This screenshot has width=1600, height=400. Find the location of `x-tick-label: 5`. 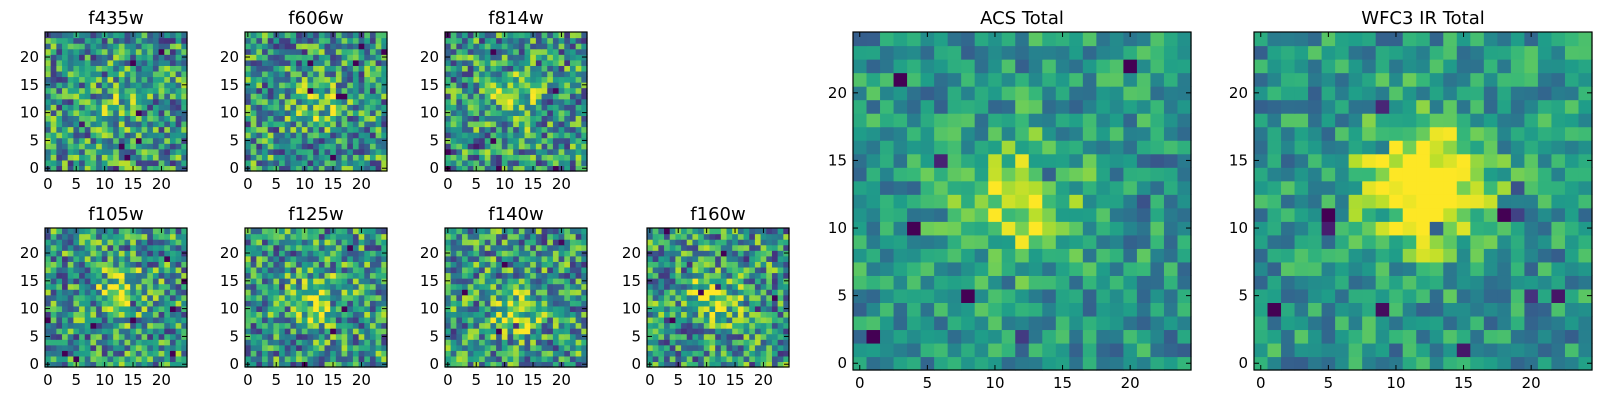

x-tick-label: 5 is located at coordinates (276, 380).